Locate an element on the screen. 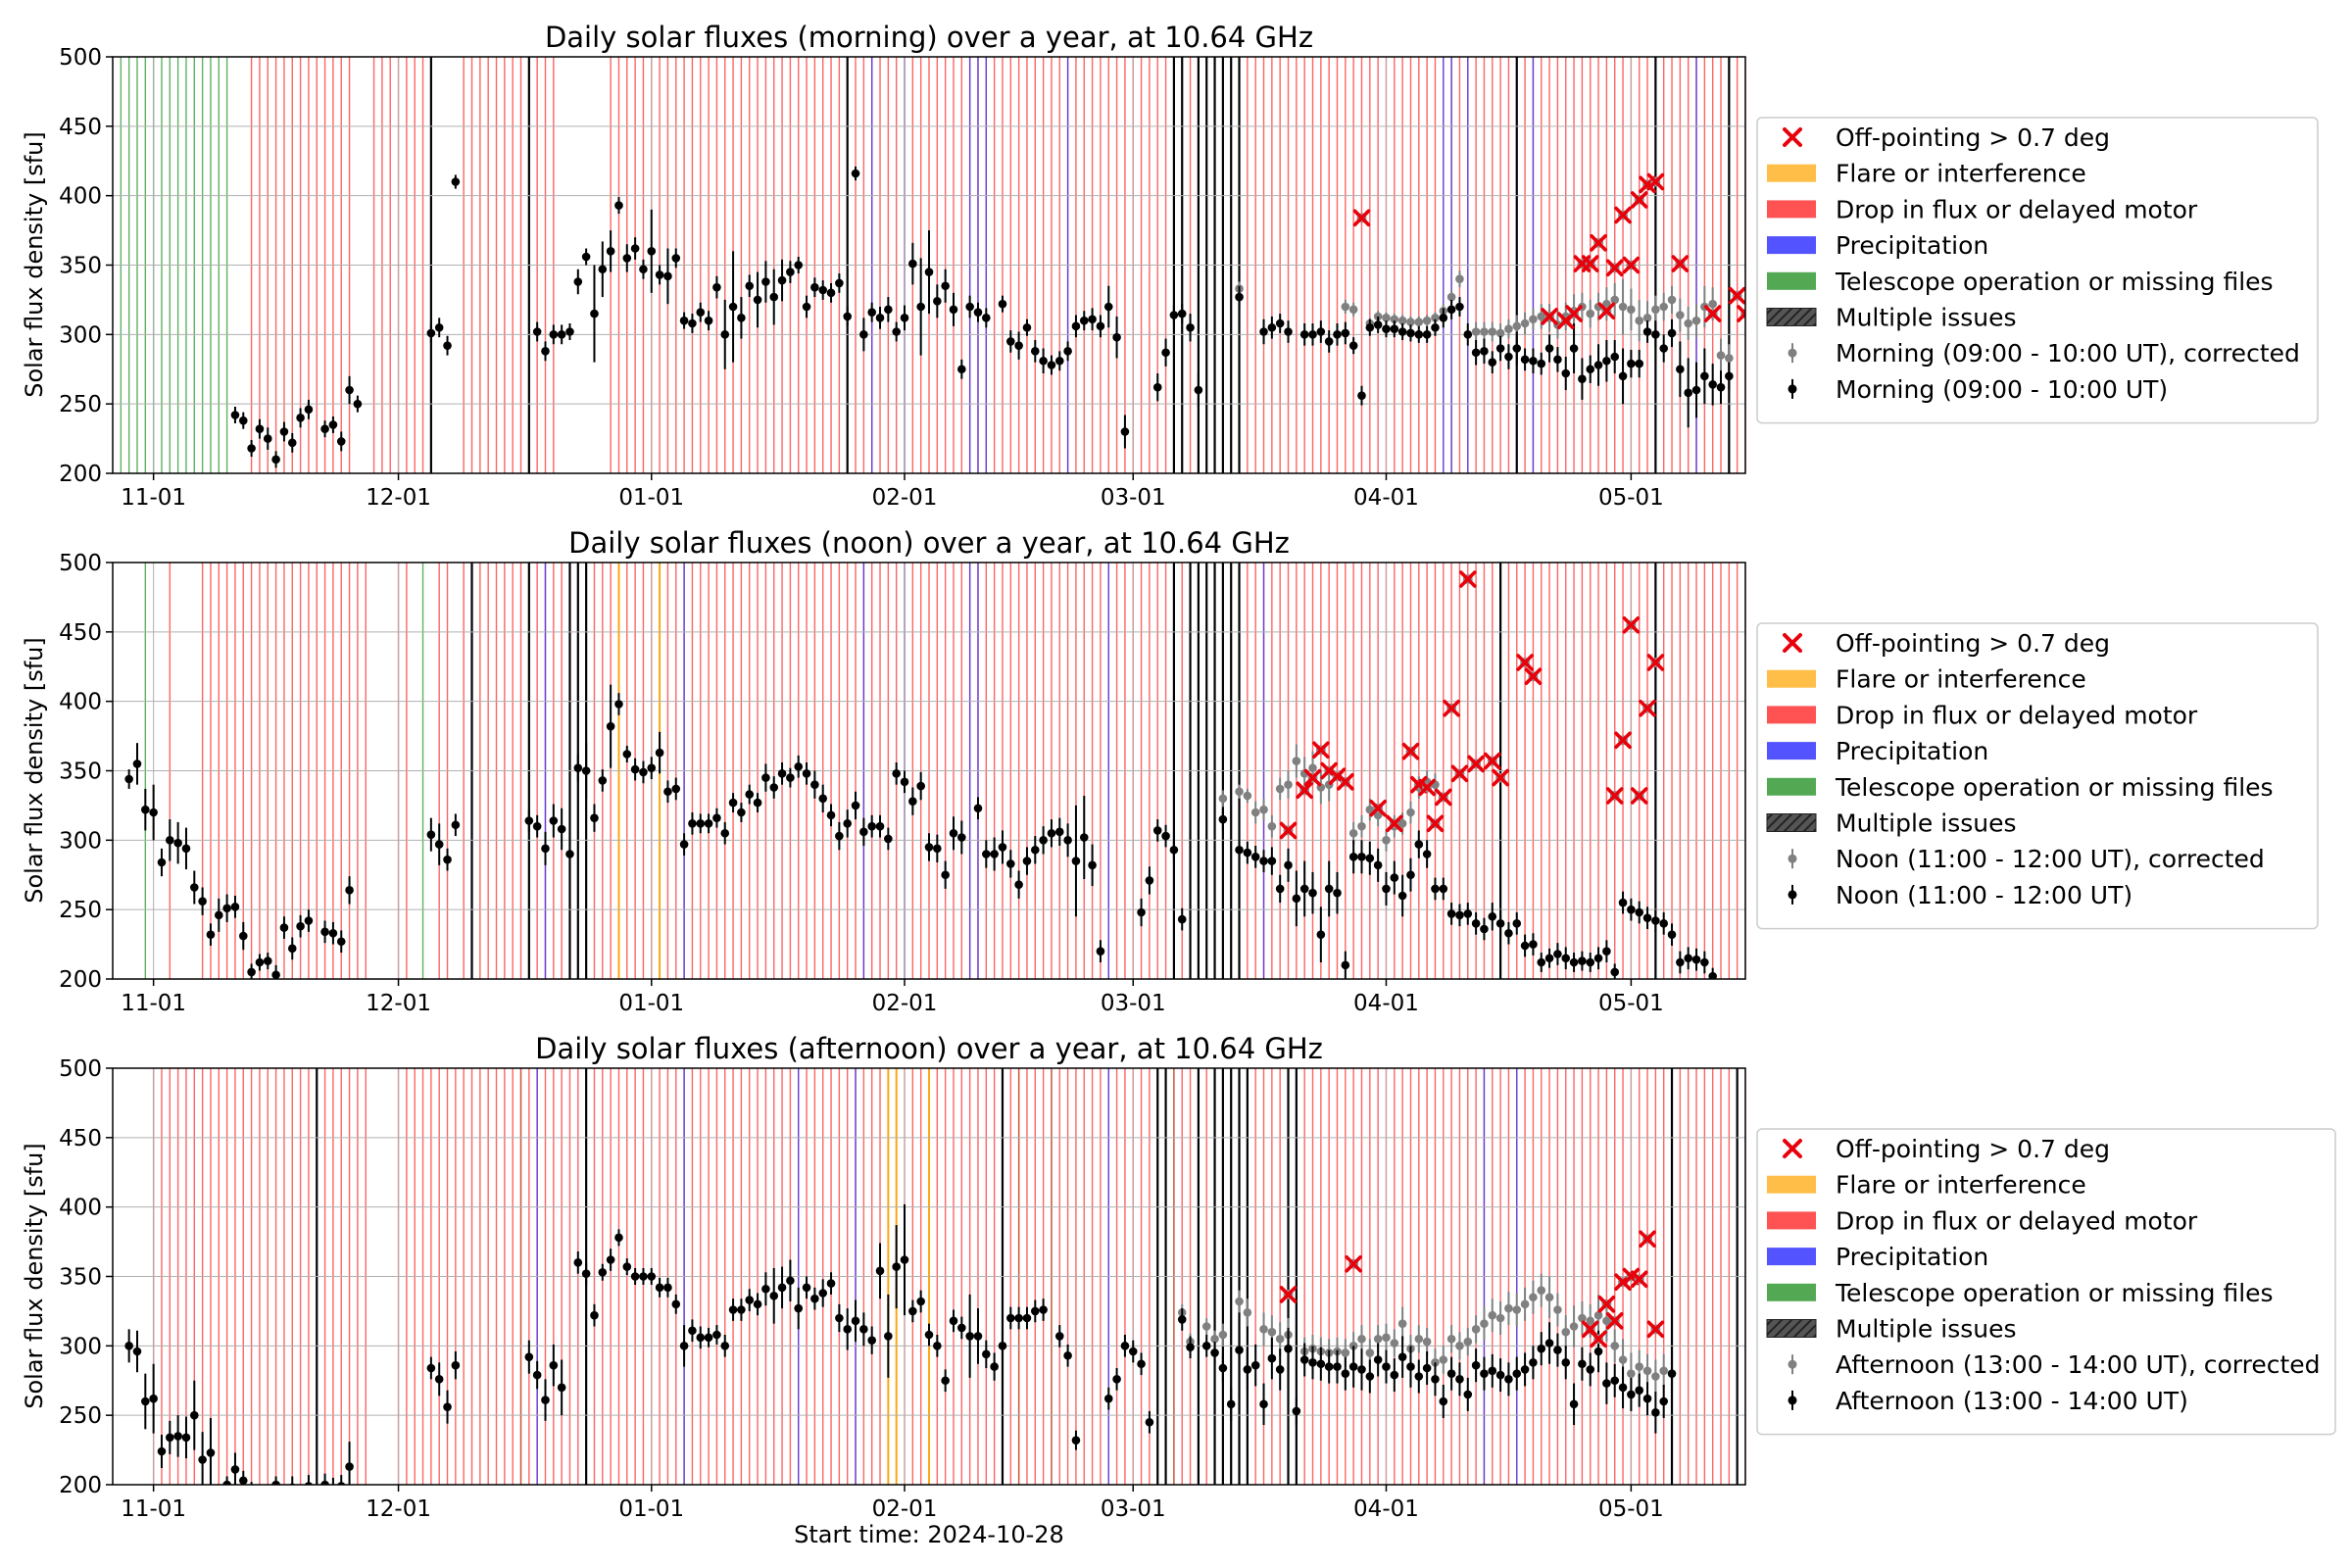  legend-label: Flare or interference is located at coordinates (1961, 679).